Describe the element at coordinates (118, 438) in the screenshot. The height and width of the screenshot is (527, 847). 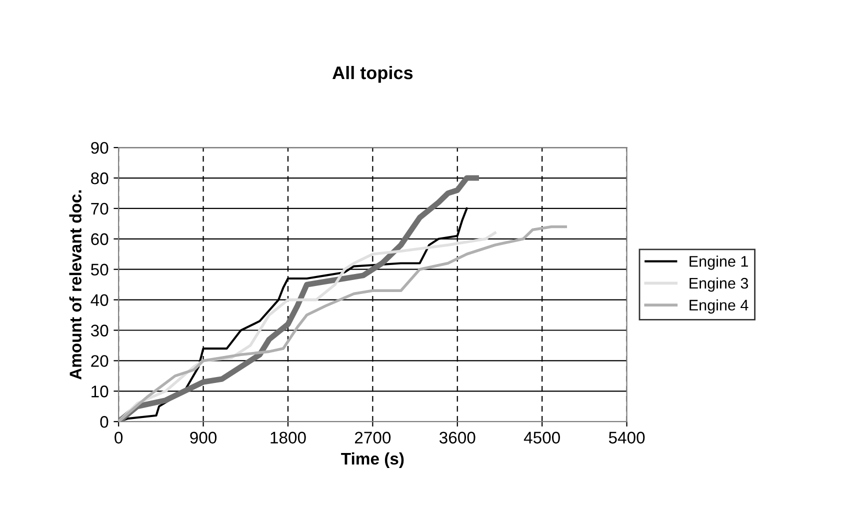
I see `x-tick-label: 0` at that location.